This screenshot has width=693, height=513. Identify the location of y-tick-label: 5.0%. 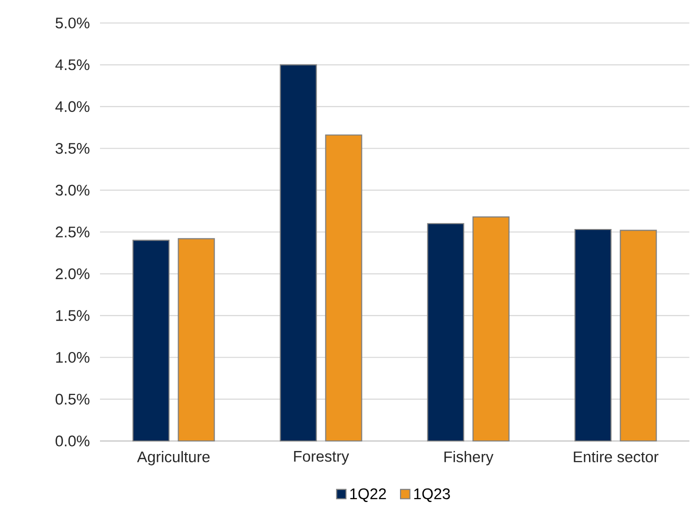
(73, 23).